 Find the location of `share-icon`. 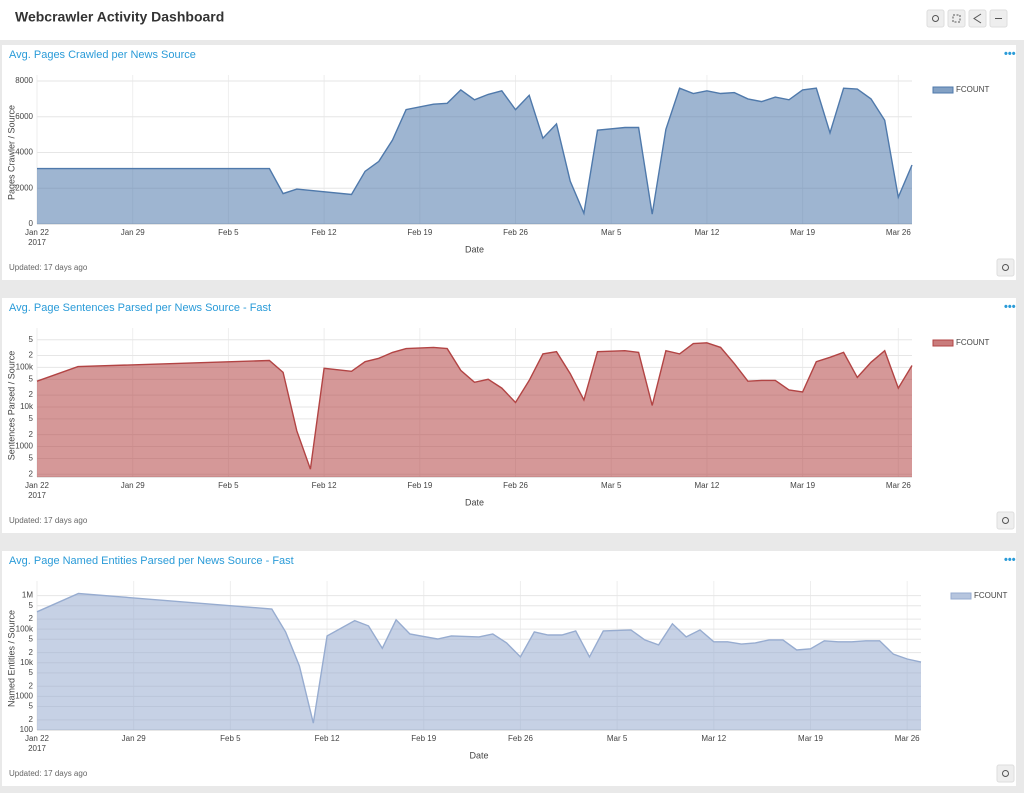

share-icon is located at coordinates (977, 18).